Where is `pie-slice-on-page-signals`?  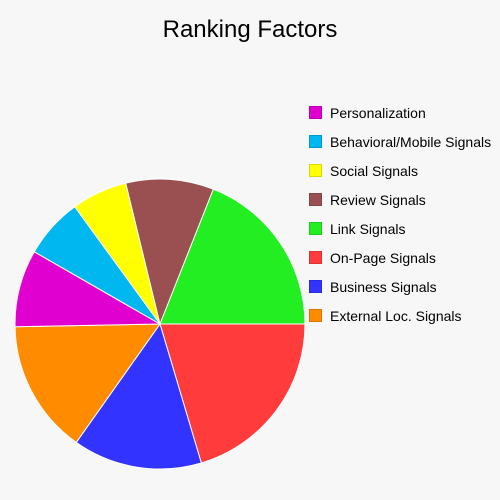
pie-slice-on-page-signals is located at coordinates (232, 393).